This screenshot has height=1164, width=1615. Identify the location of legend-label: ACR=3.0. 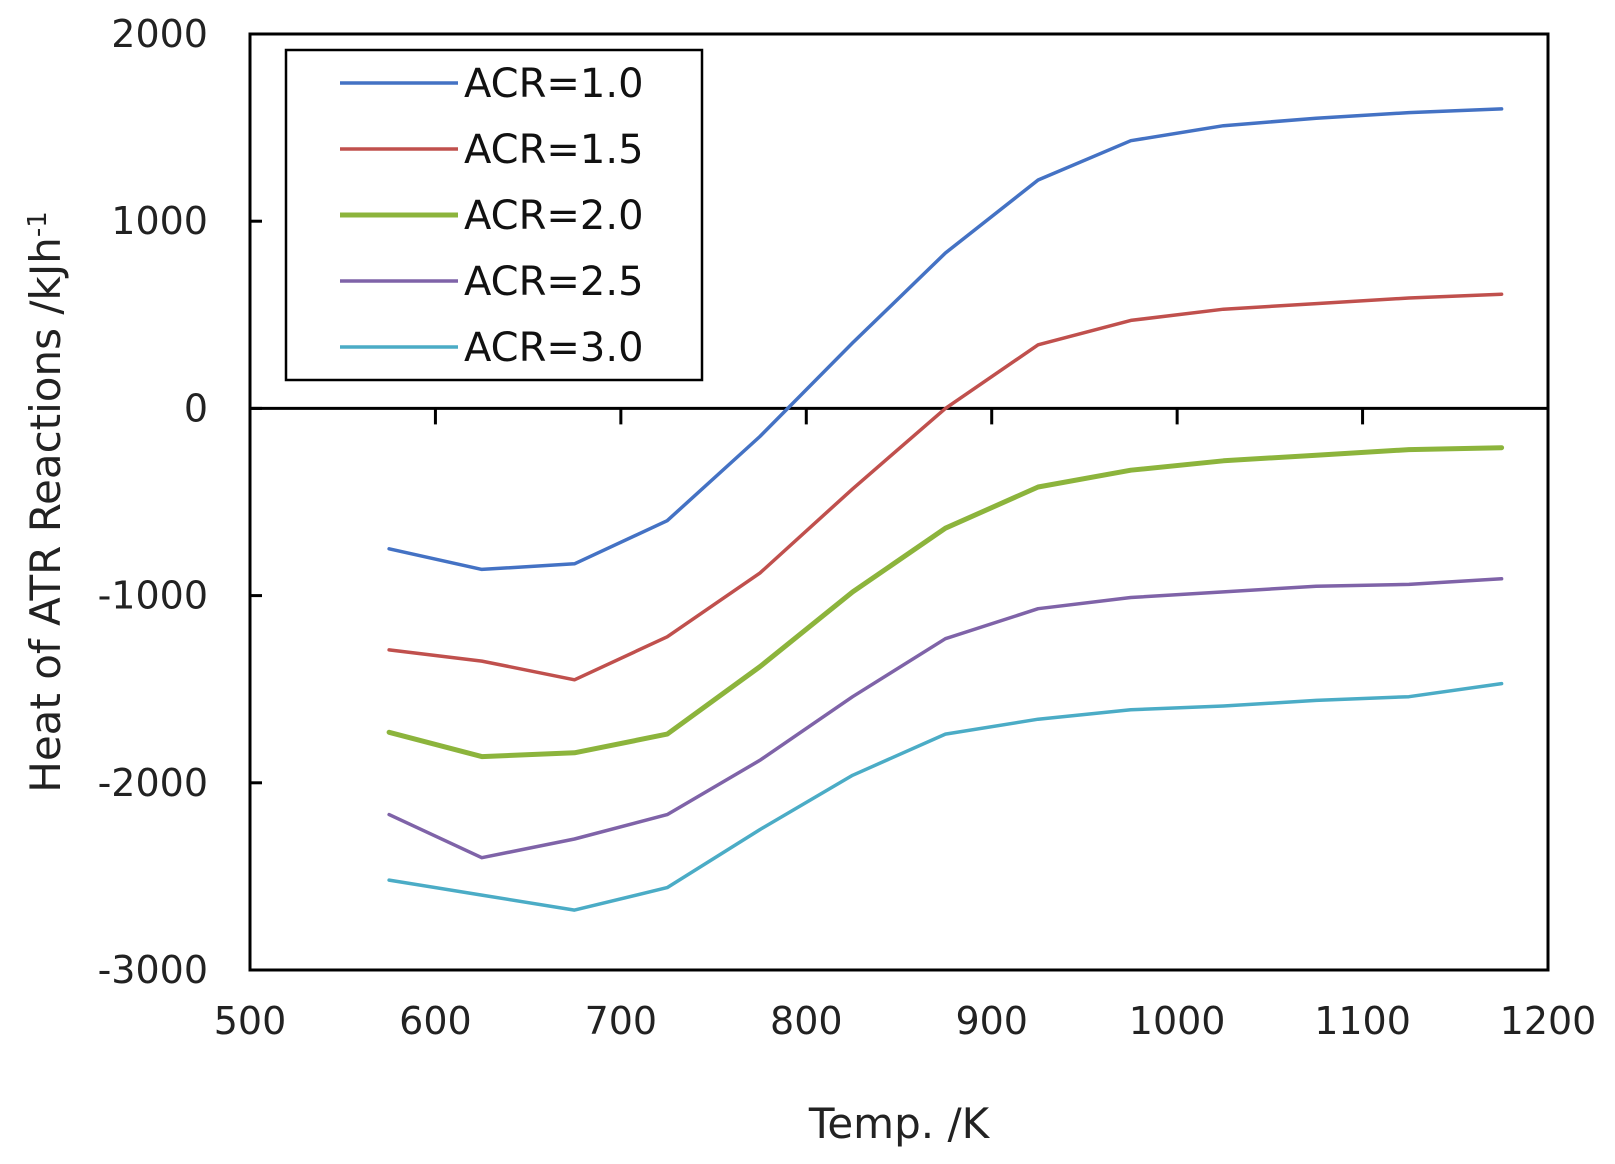
(554, 348).